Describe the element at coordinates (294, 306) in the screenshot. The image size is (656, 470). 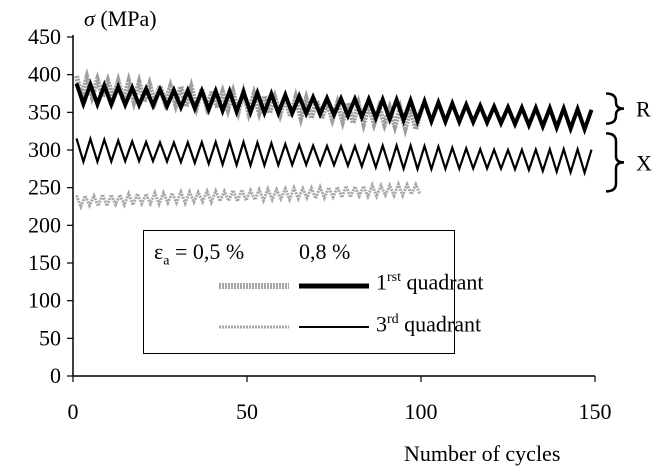
I see `legend-swatches` at that location.